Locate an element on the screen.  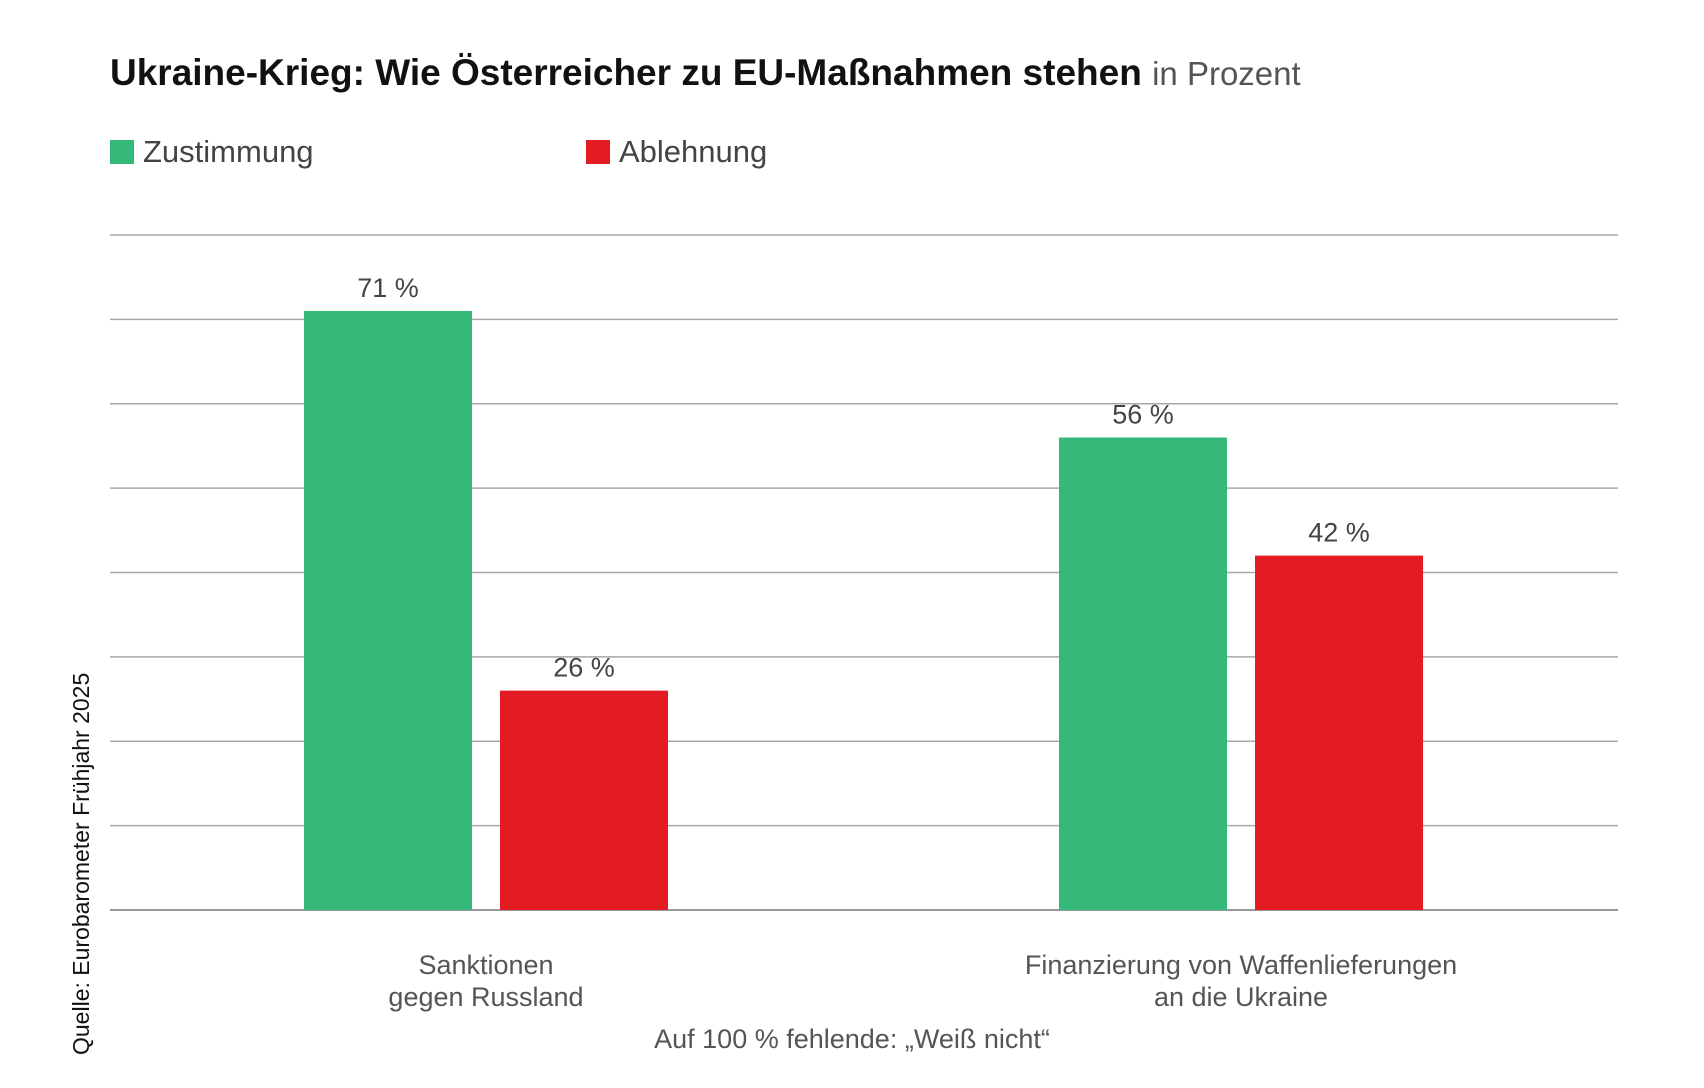
chart-title-unit: in Prozent is located at coordinates (1226, 73).